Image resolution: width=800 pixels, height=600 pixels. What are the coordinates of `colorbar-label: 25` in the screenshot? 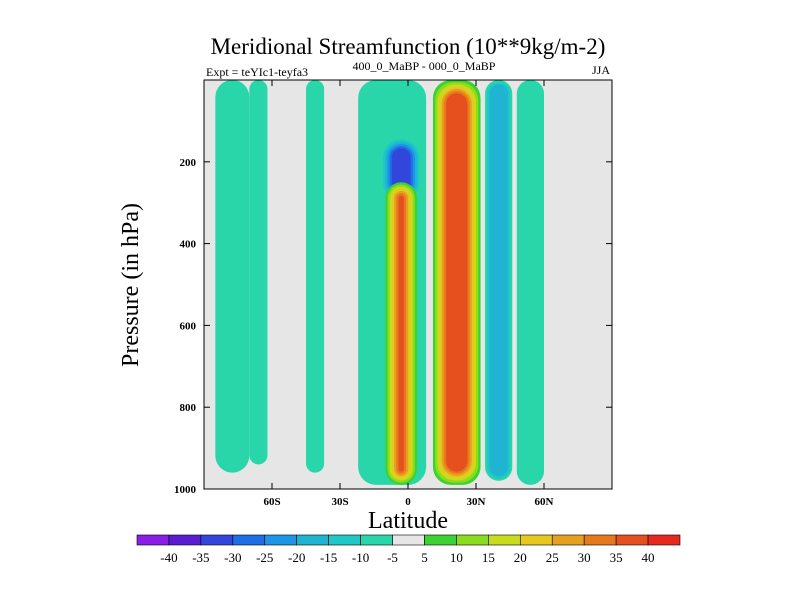 It's located at (552, 557).